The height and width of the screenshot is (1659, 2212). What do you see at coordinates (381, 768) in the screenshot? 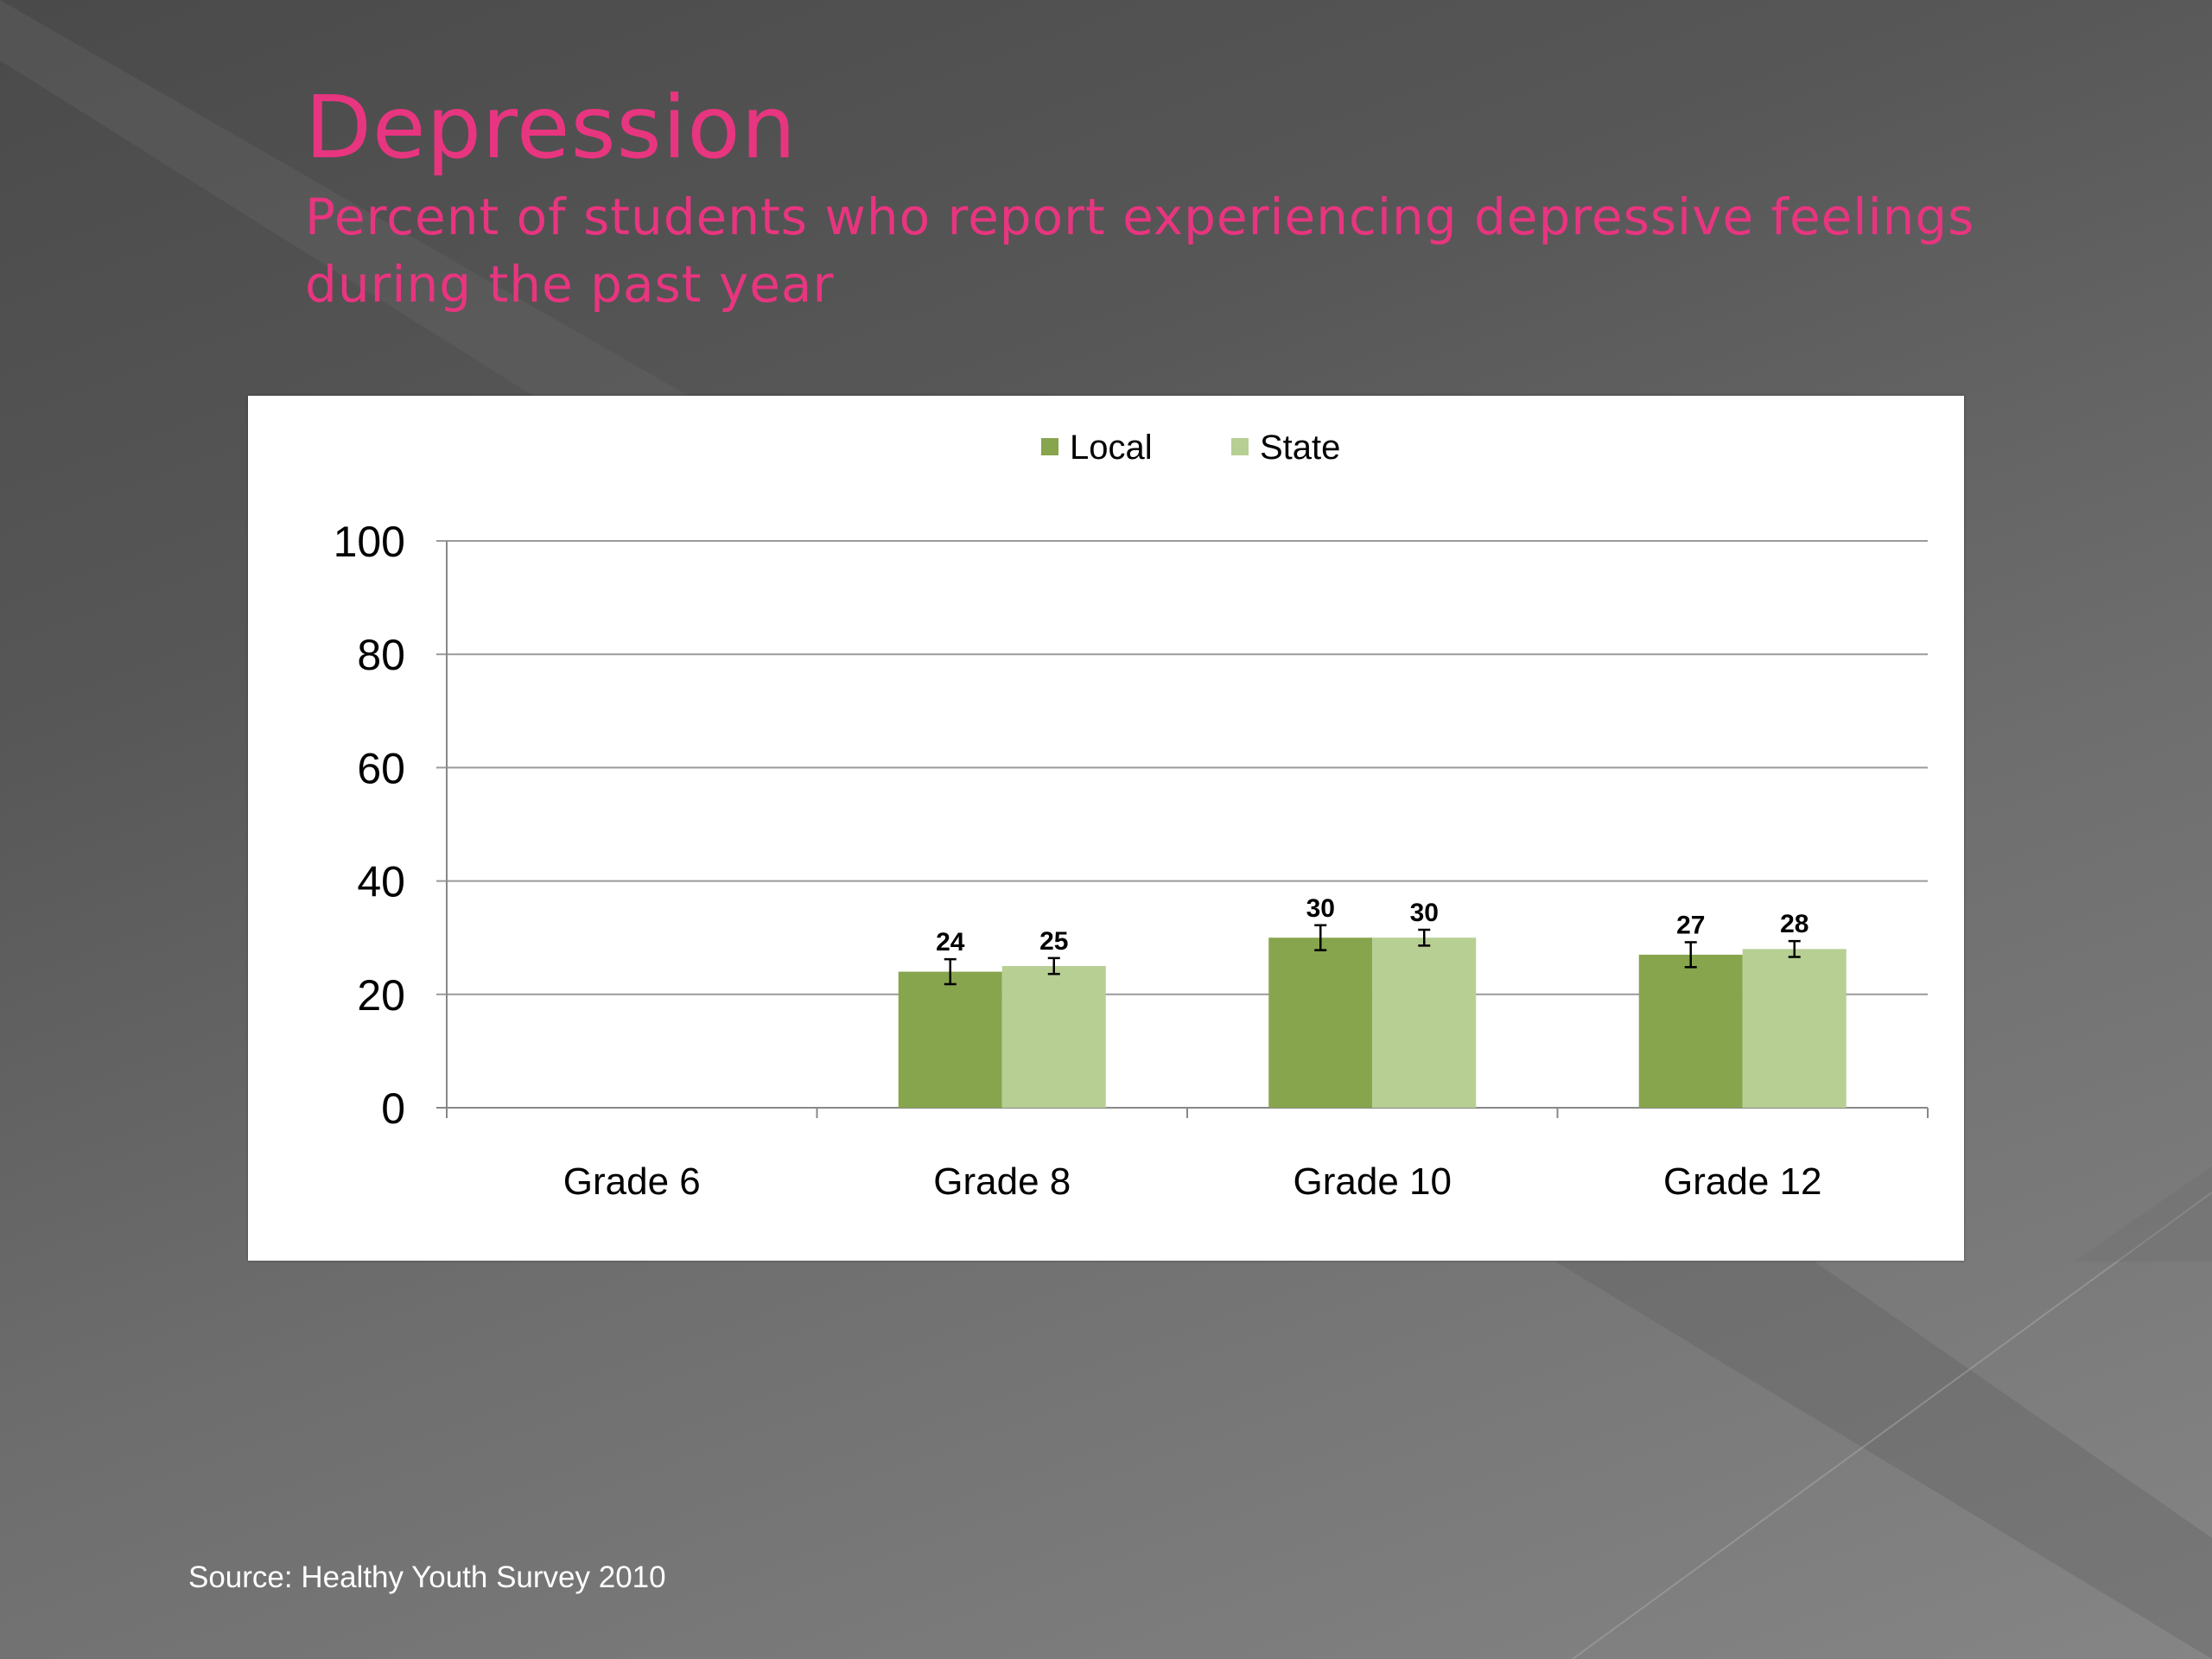
I see `y-tick-label: 60` at bounding box center [381, 768].